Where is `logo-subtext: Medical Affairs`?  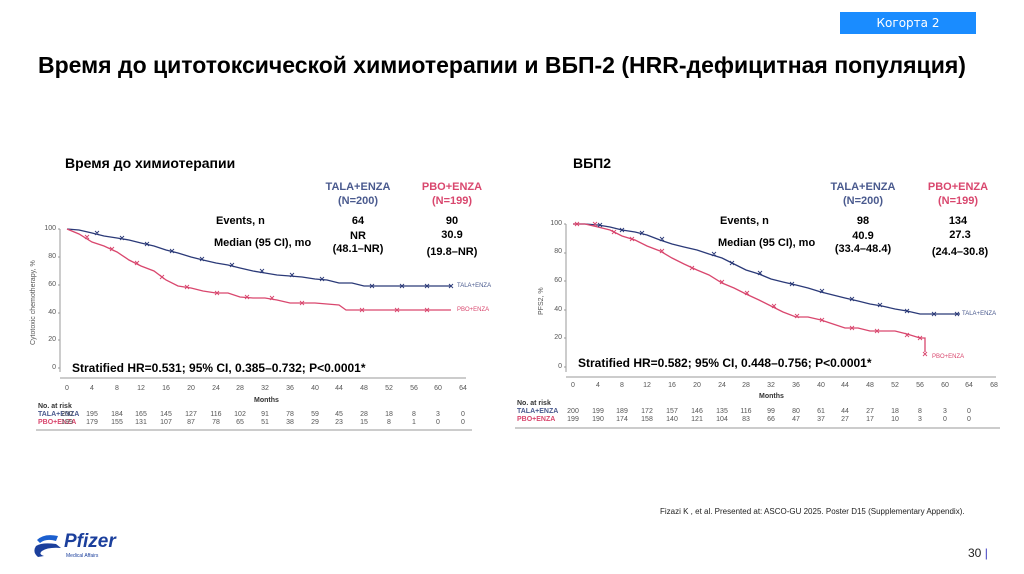 logo-subtext: Medical Affairs is located at coordinates (82, 556).